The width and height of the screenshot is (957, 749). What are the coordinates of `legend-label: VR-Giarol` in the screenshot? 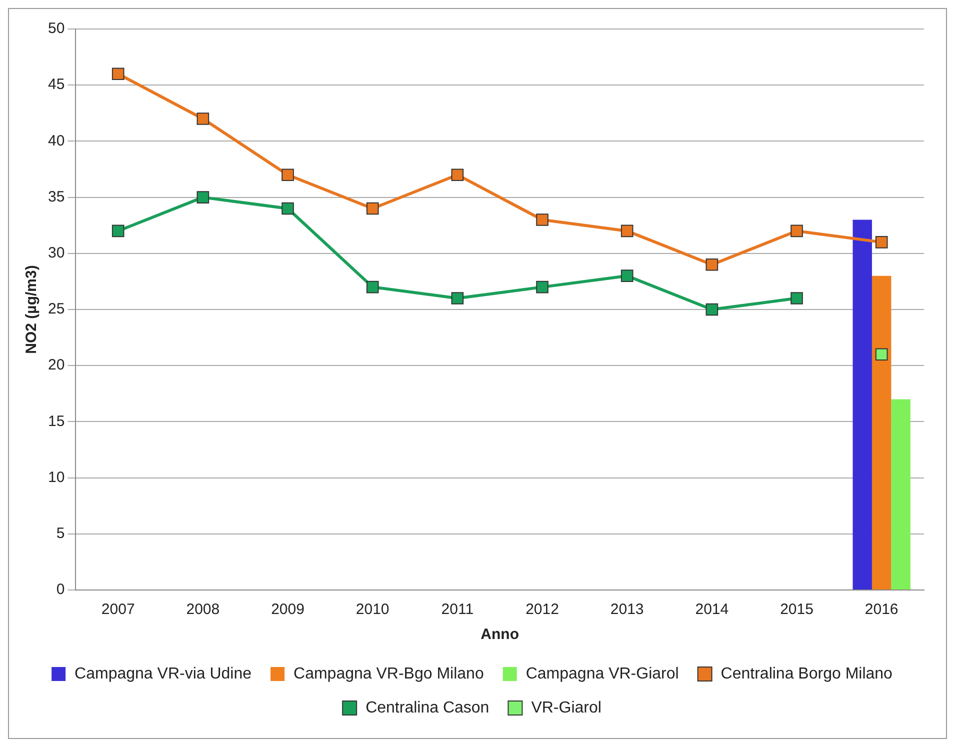 It's located at (566, 707).